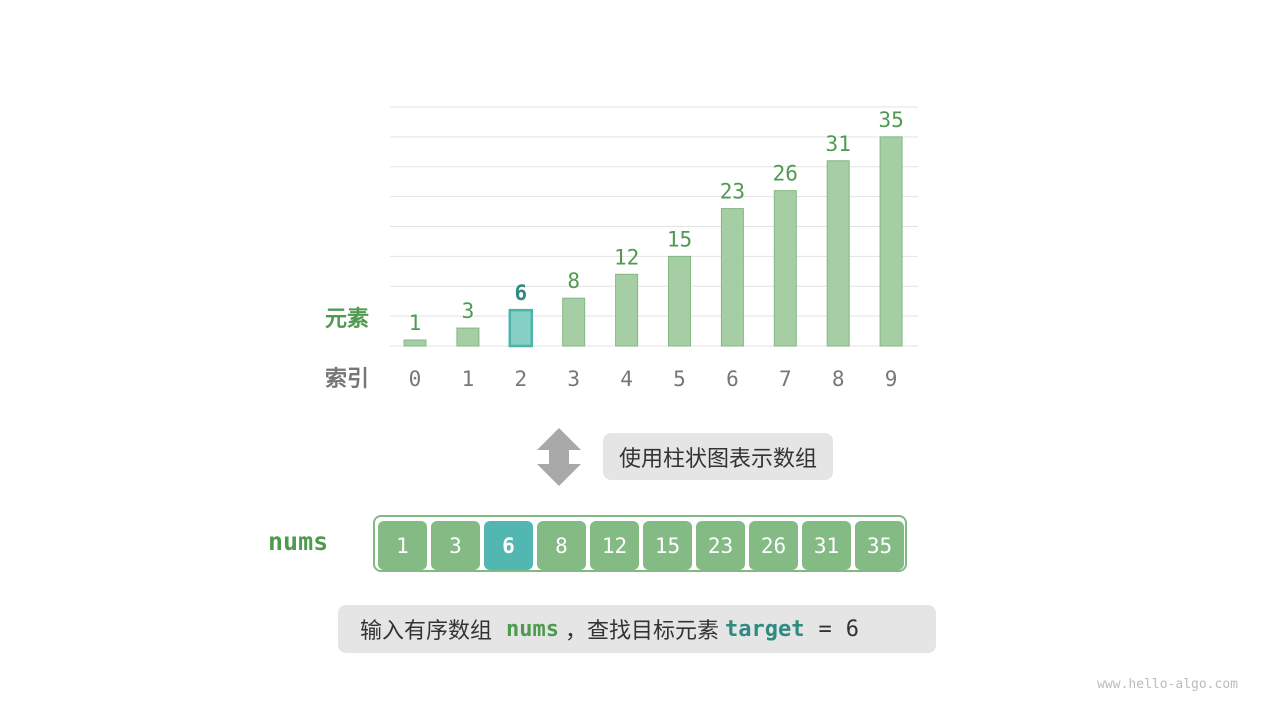 This screenshot has height=720, width=1280. What do you see at coordinates (468, 379) in the screenshot?
I see `x-tick-label: 1` at bounding box center [468, 379].